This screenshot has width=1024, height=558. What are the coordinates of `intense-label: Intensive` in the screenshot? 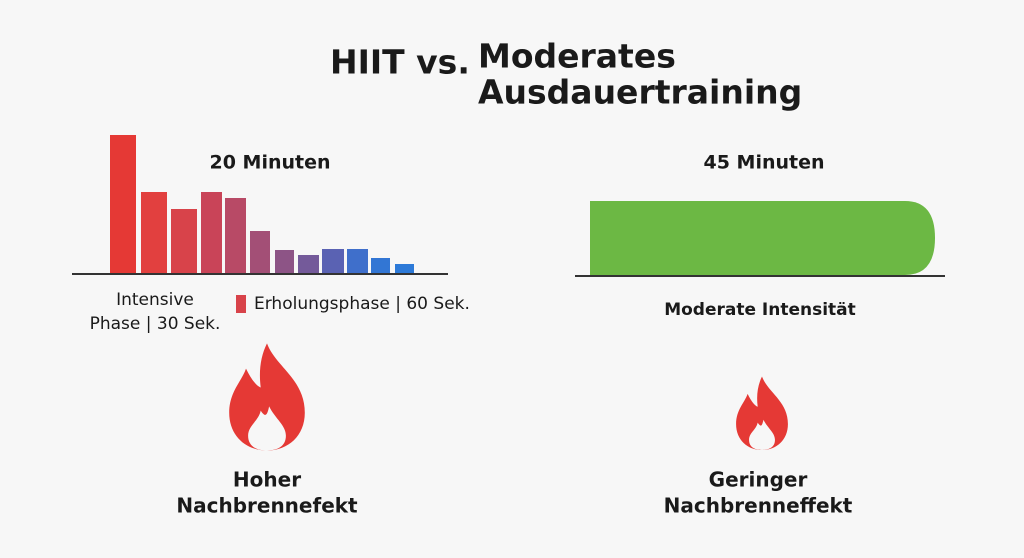 It's located at (155, 300).